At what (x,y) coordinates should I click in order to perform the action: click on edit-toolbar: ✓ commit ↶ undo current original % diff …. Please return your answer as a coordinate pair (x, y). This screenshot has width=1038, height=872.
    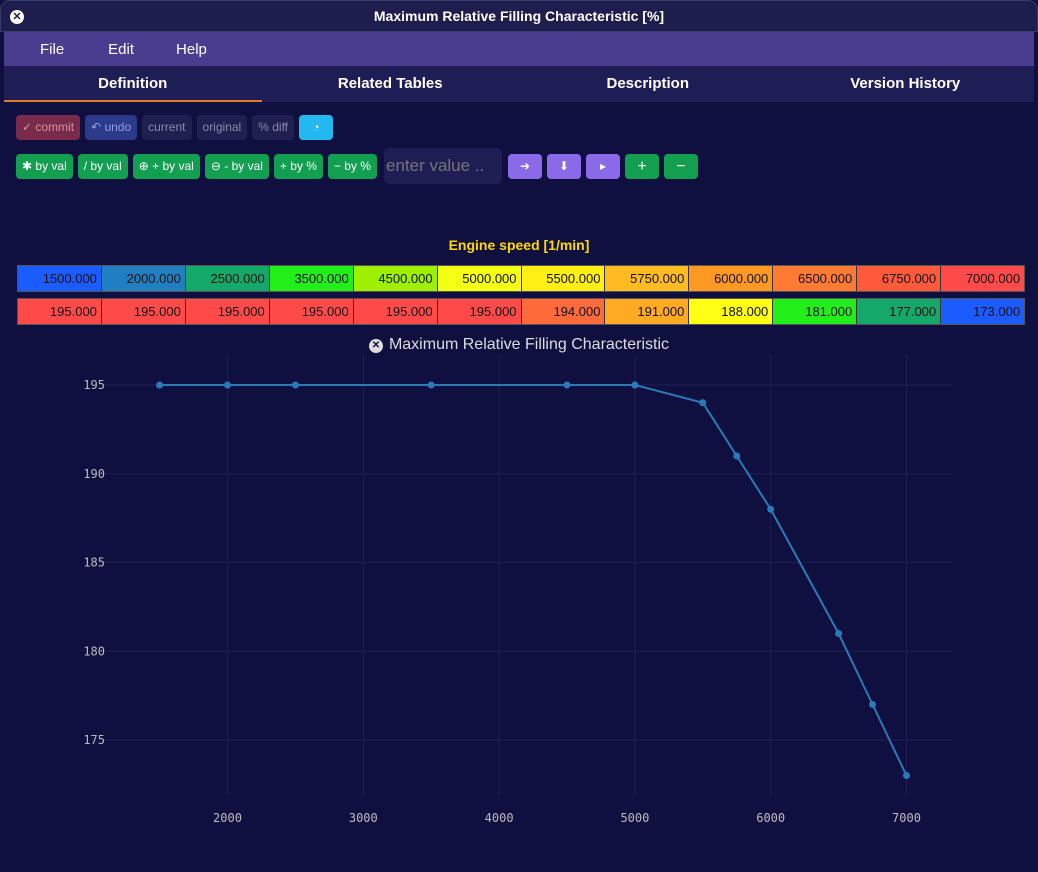
    Looking at the image, I should click on (177, 127).